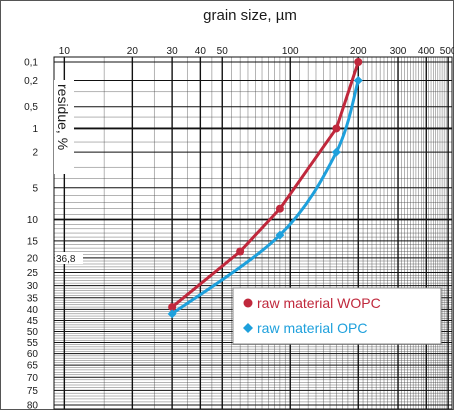  What do you see at coordinates (33, 354) in the screenshot?
I see `y-tick-label: 60` at bounding box center [33, 354].